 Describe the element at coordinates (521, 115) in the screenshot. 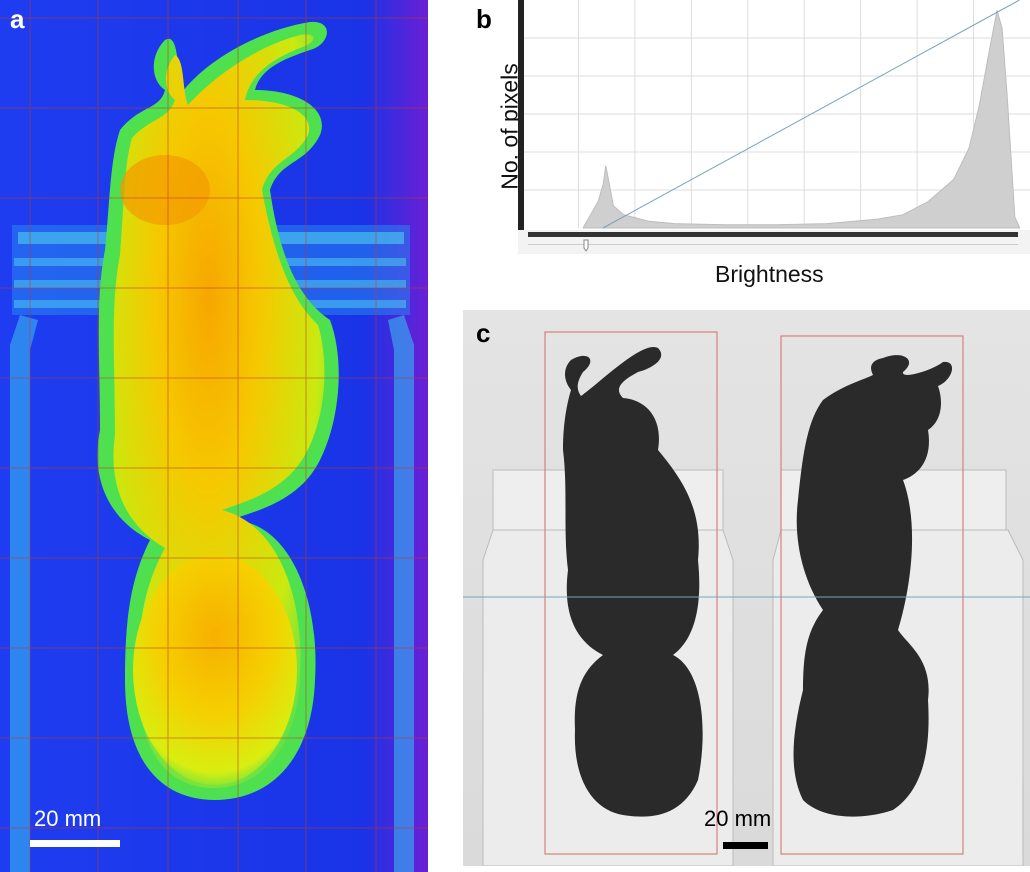

I see `left-gradient-strip` at that location.